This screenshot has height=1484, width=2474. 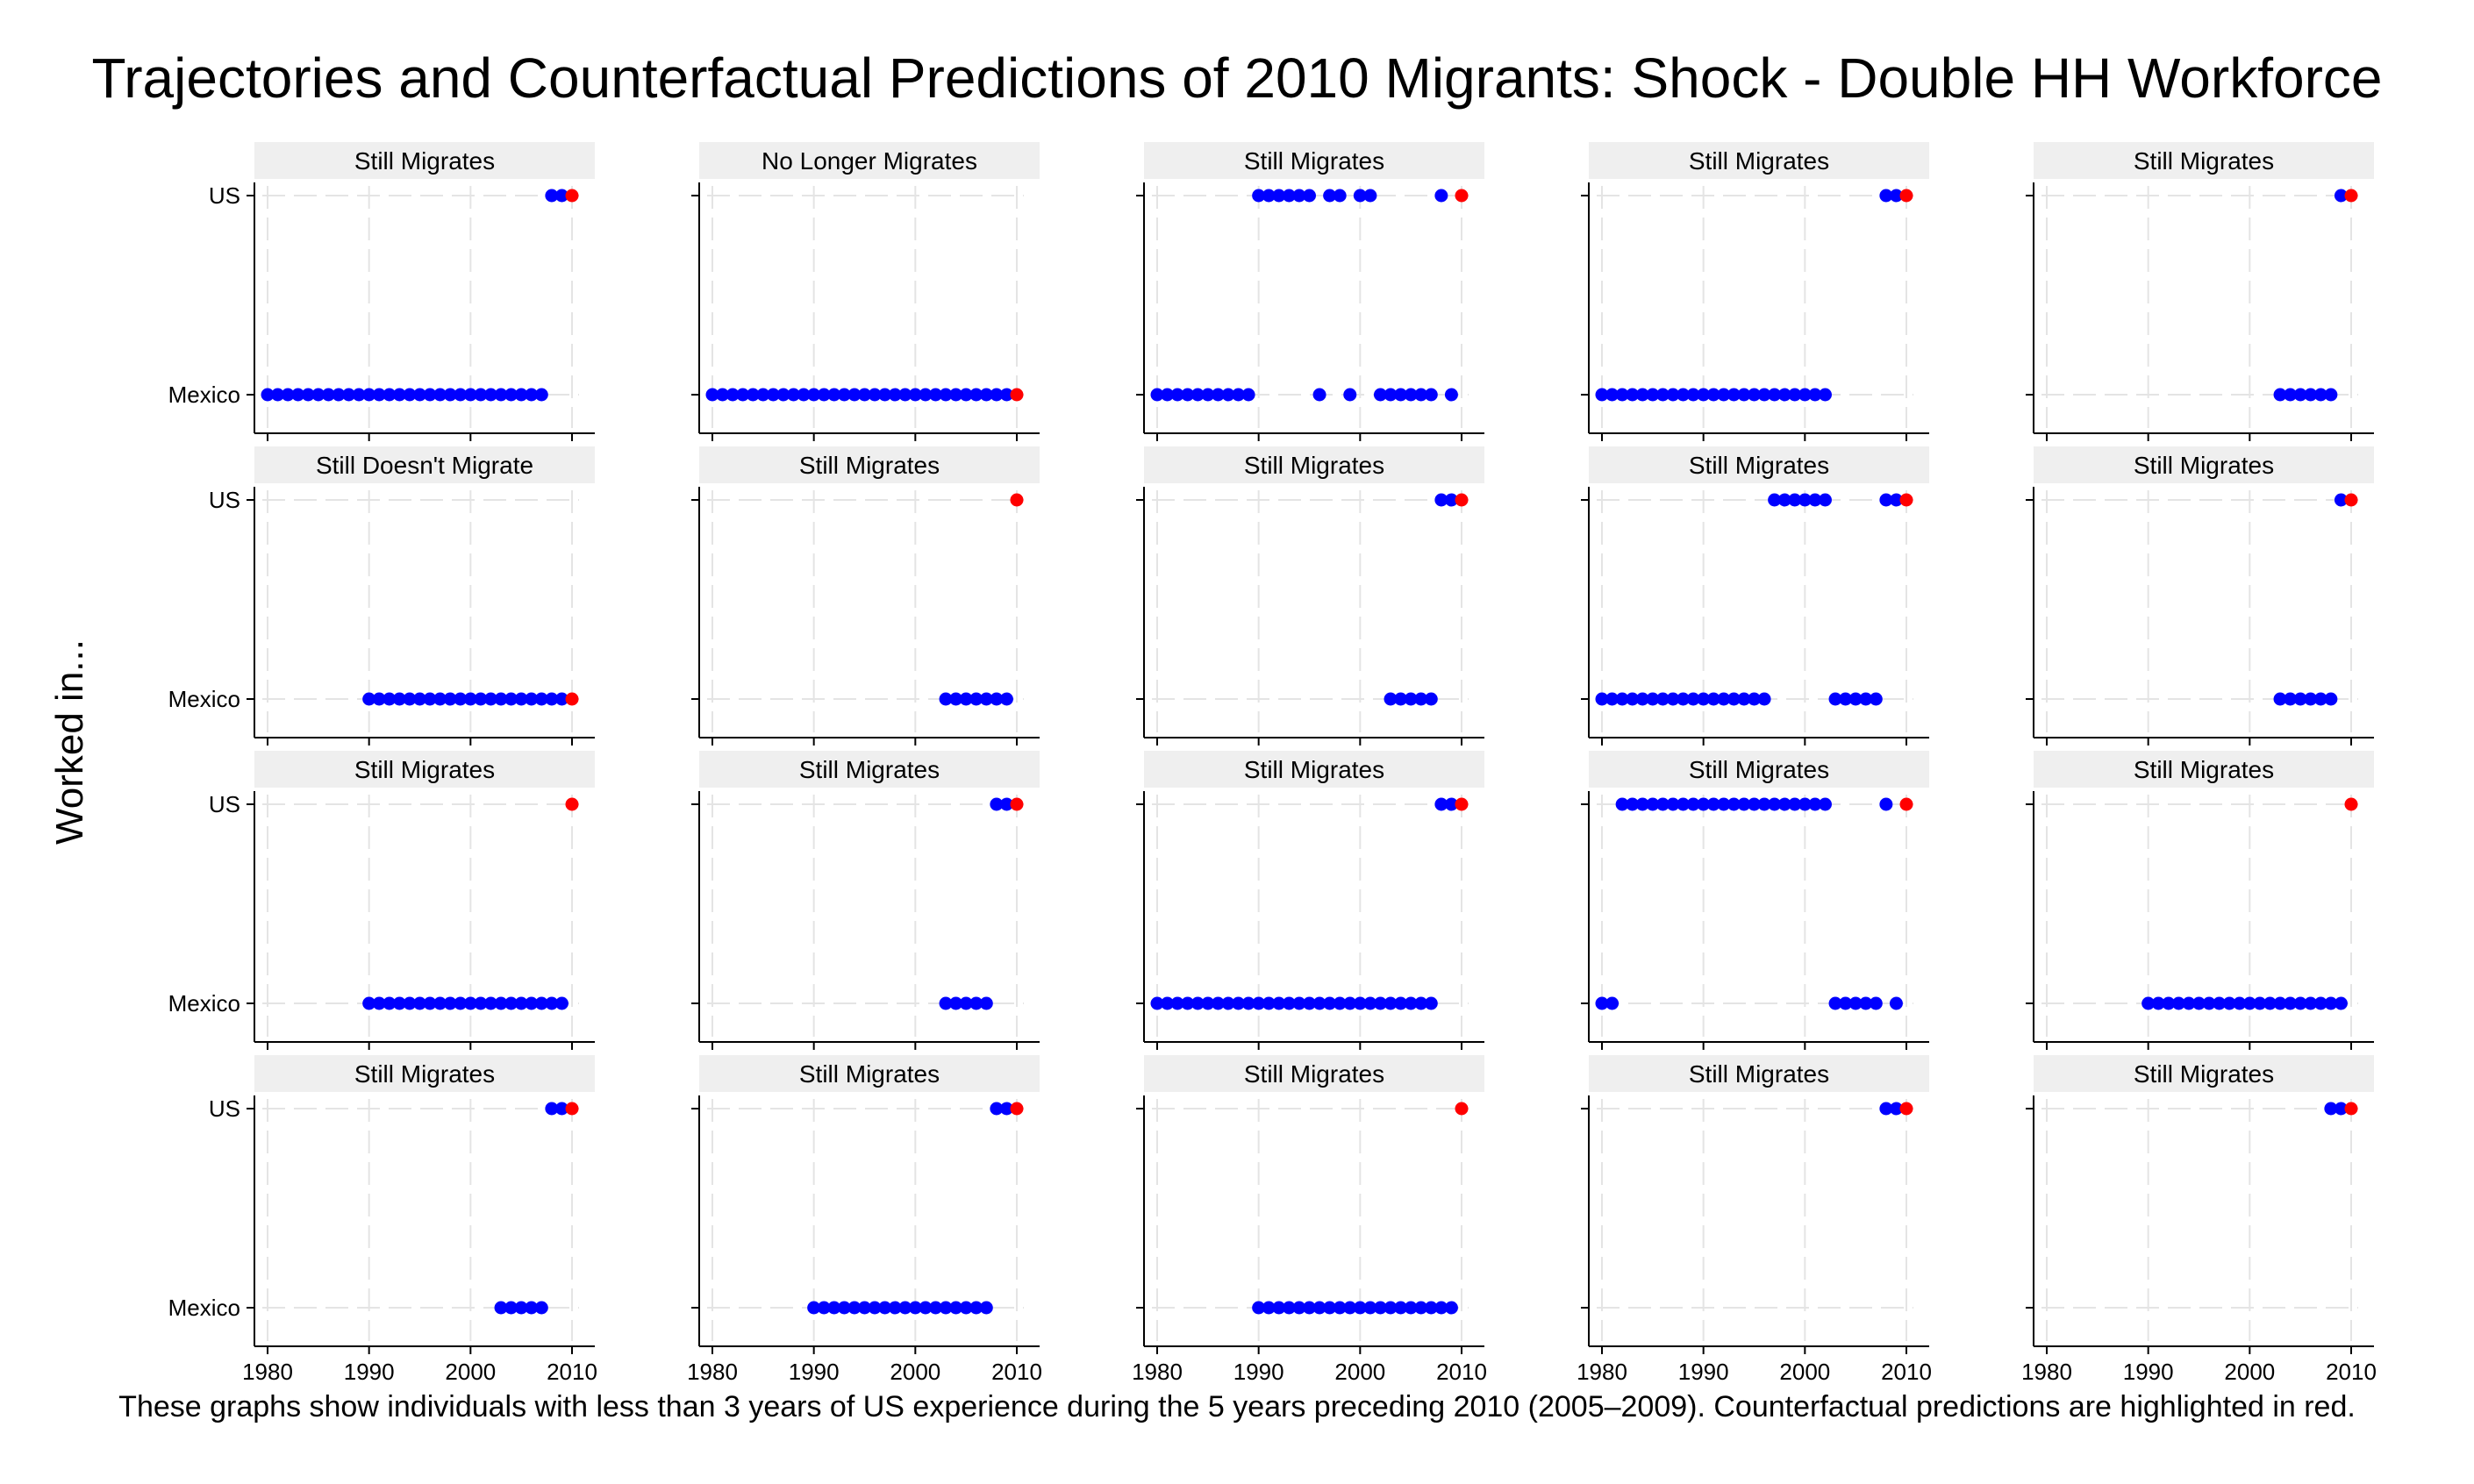 I want to click on x-tick-label: 1980, so click(x=1602, y=1372).